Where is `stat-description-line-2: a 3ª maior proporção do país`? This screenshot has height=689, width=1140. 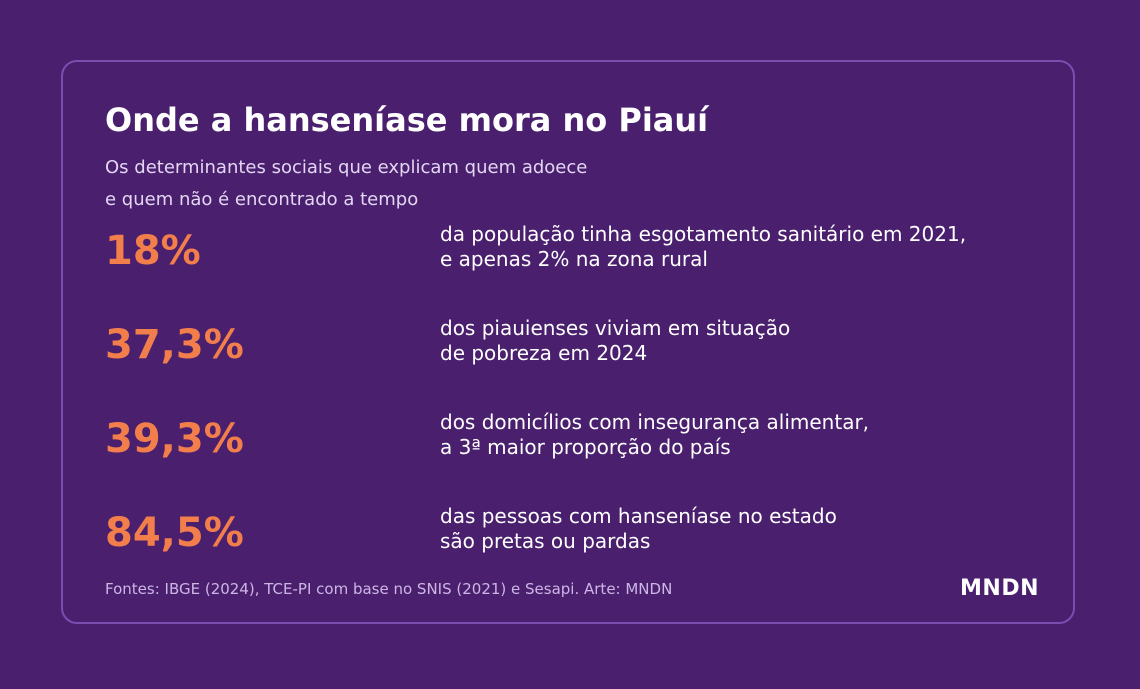
stat-description-line-2: a 3ª maior proporção do país is located at coordinates (585, 447).